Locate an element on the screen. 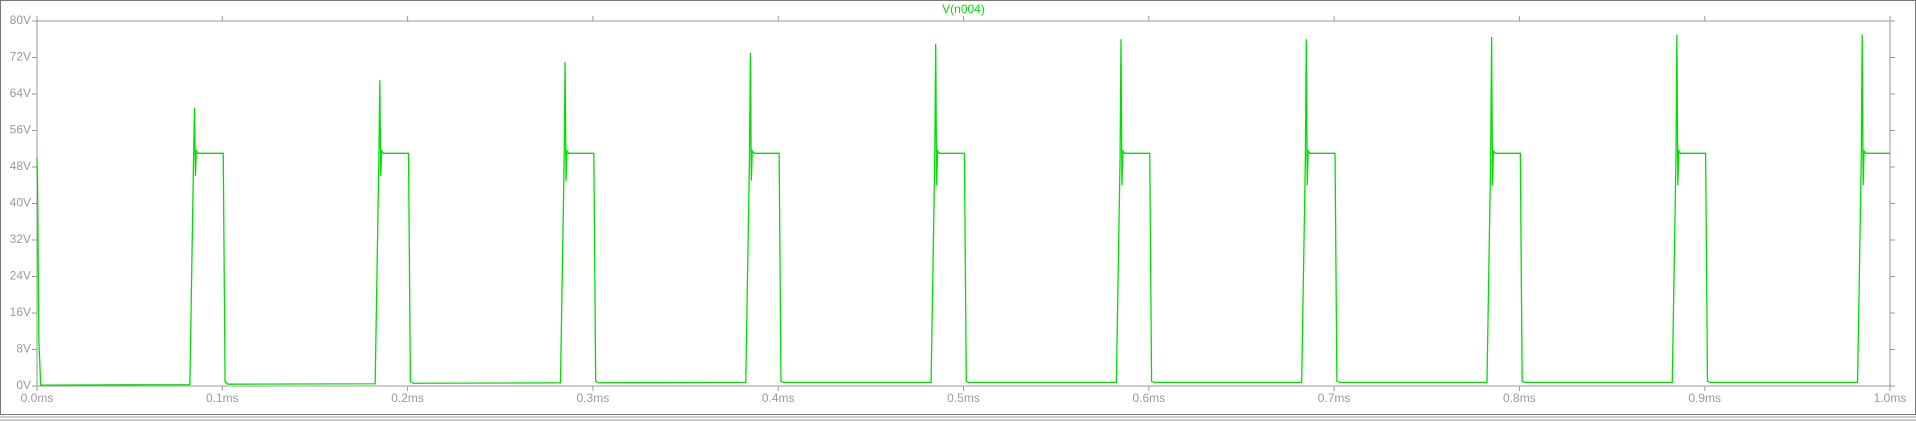 This screenshot has width=1916, height=422. x-tick-label: 0.0ms is located at coordinates (37, 398).